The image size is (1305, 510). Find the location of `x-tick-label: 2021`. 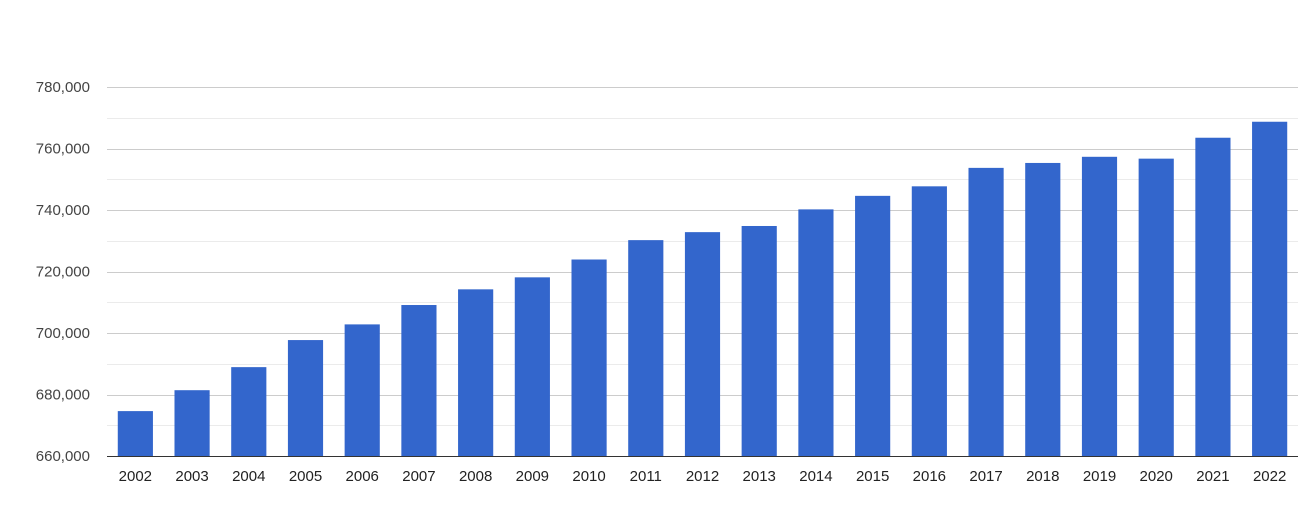

x-tick-label: 2021 is located at coordinates (1212, 476).